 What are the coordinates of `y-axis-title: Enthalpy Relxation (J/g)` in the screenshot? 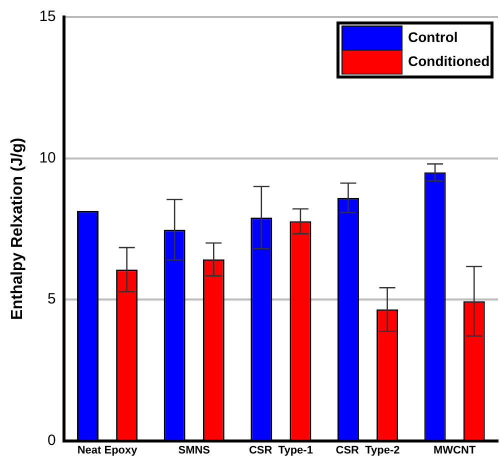 It's located at (17, 229).